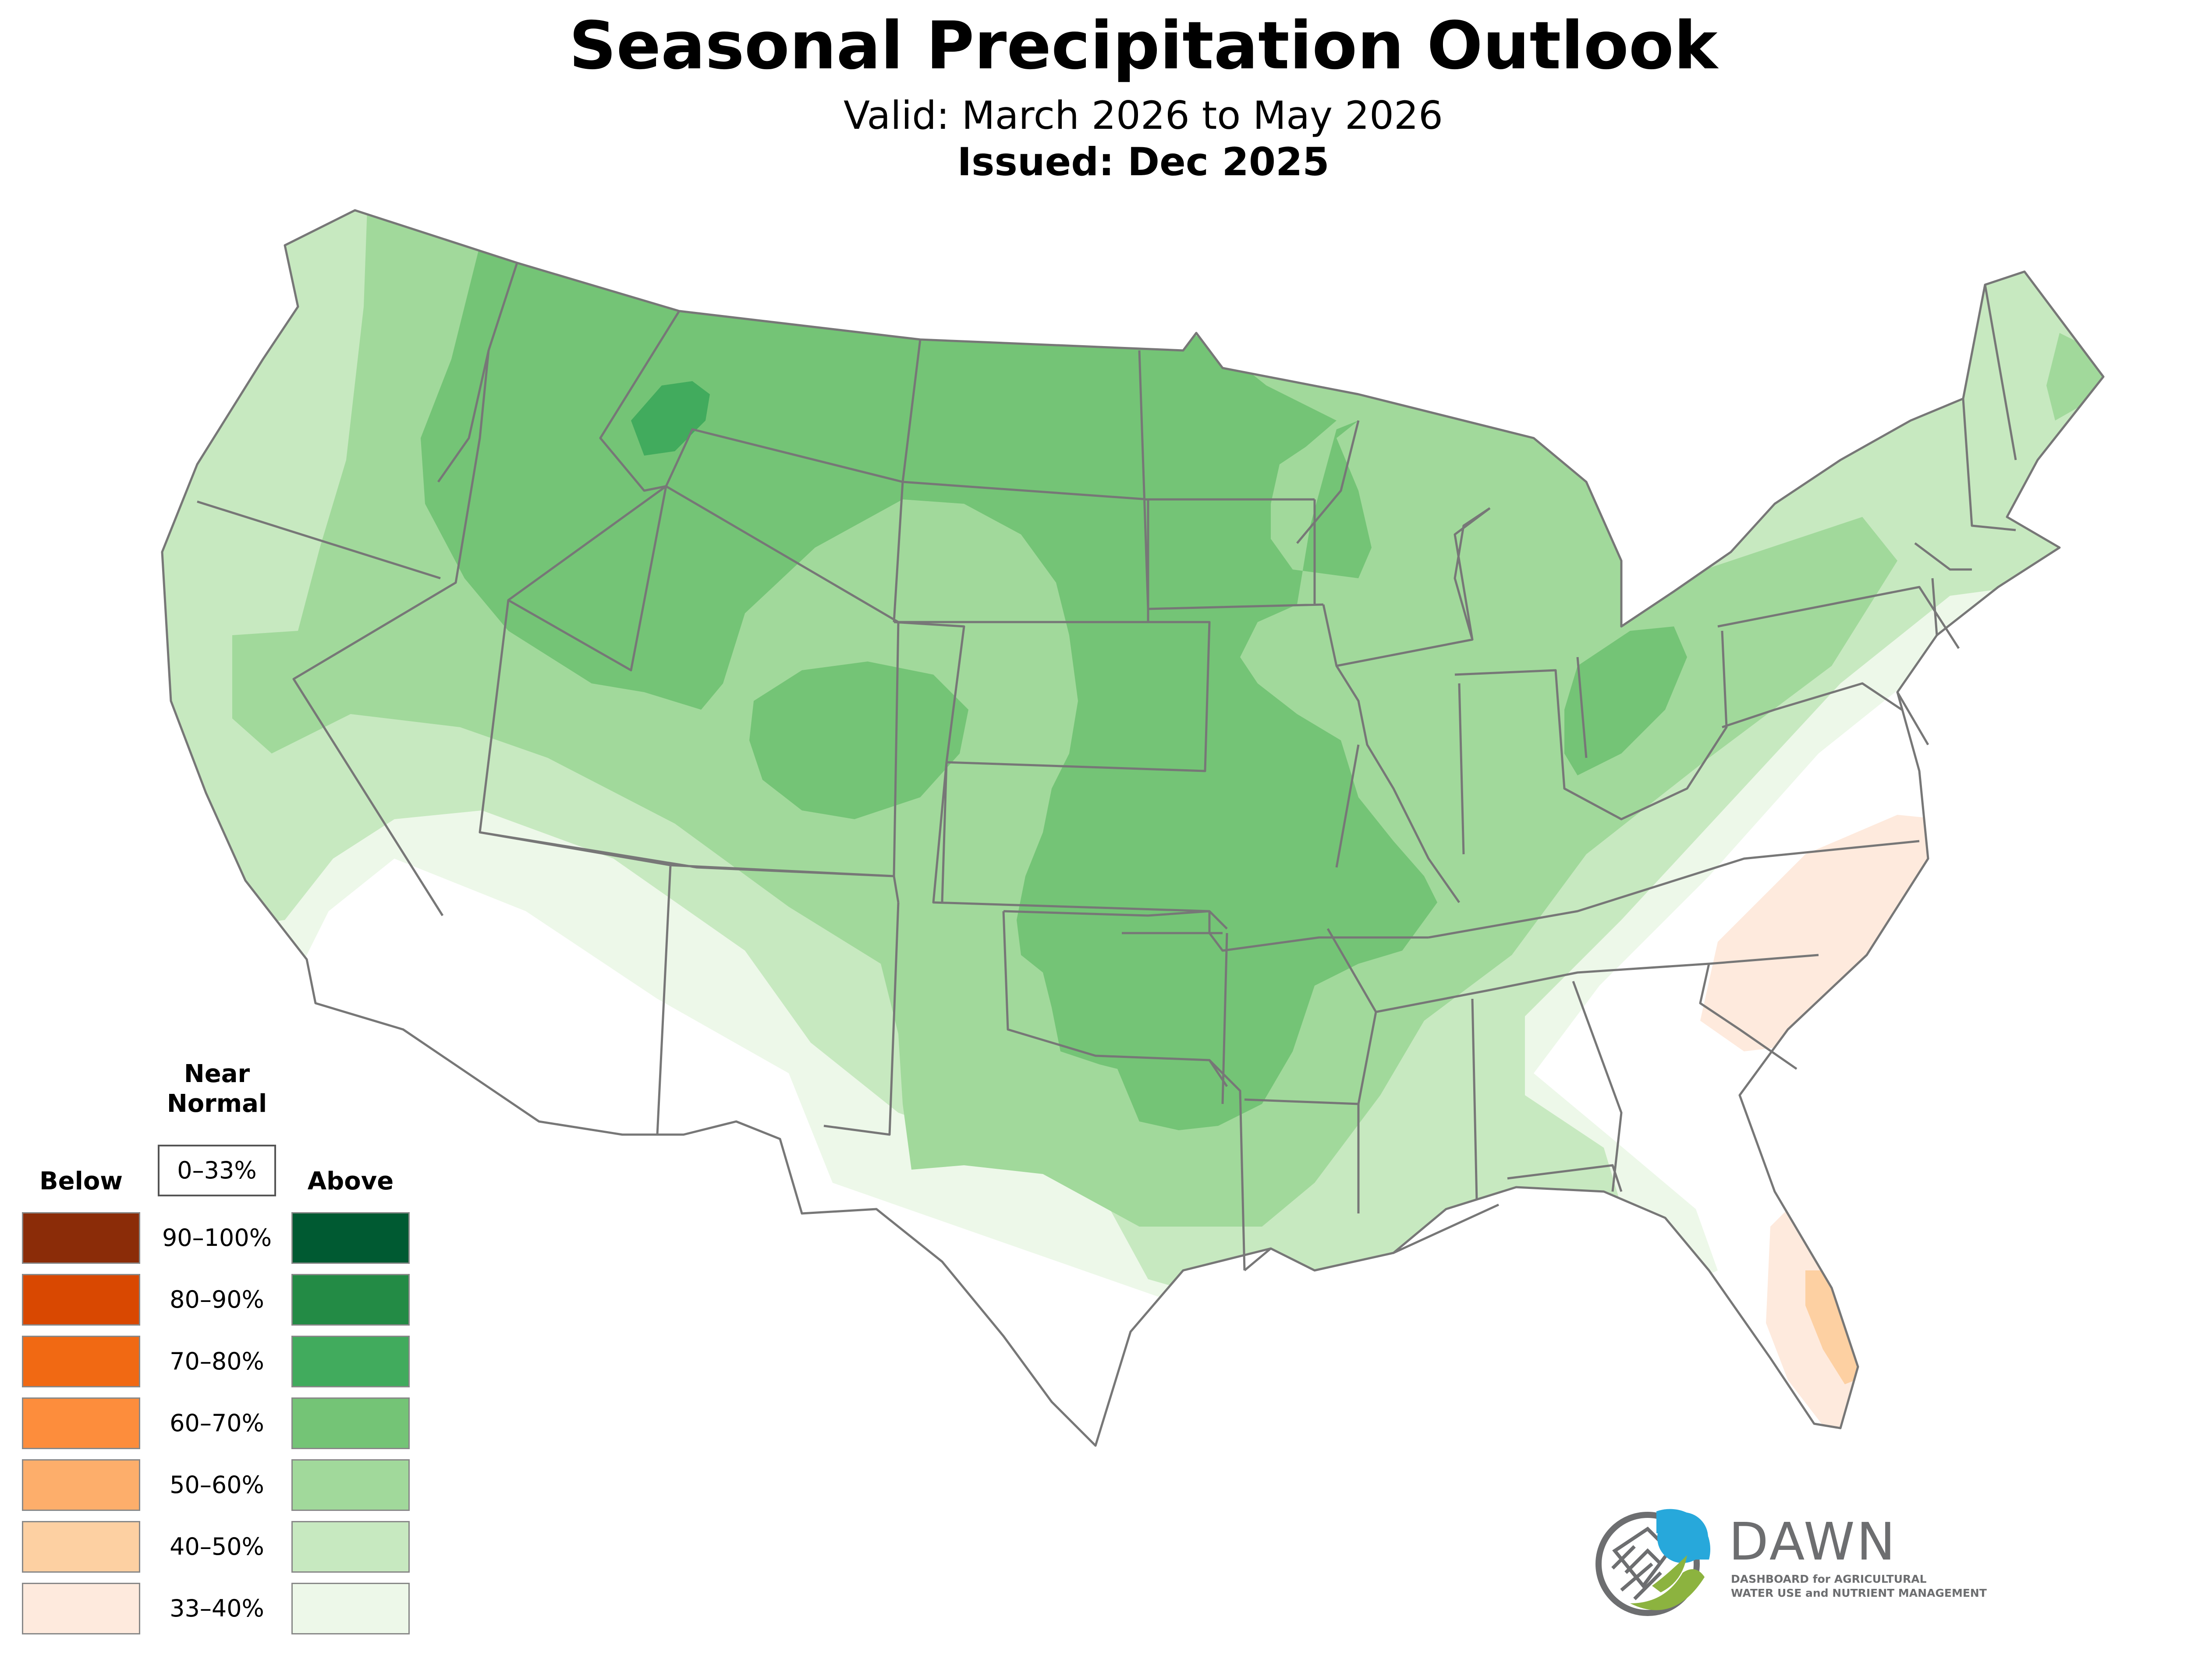  What do you see at coordinates (217, 1299) in the screenshot?
I see `legend-range-label: 80–90%` at bounding box center [217, 1299].